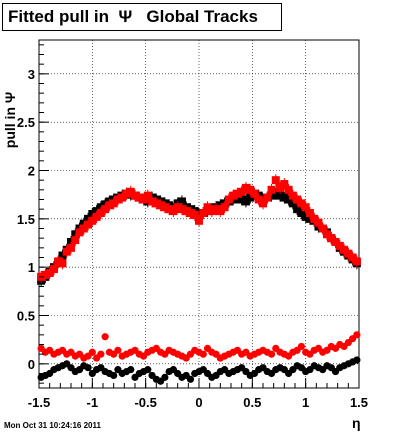 This screenshot has width=400, height=433. I want to click on x-axis-title: η, so click(356, 423).